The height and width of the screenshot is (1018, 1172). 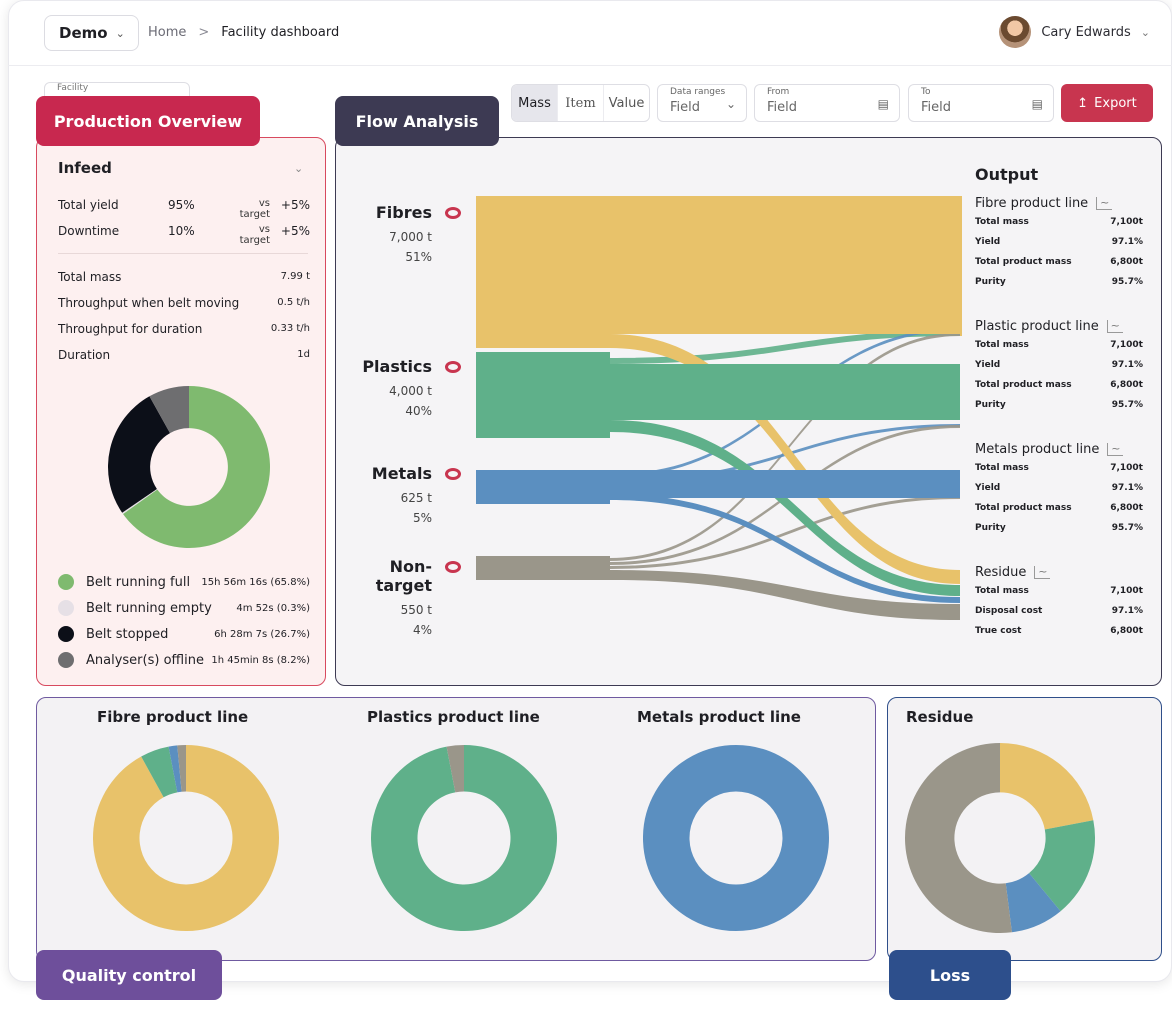 What do you see at coordinates (1107, 103) in the screenshot?
I see `export-button: ↥ Export` at bounding box center [1107, 103].